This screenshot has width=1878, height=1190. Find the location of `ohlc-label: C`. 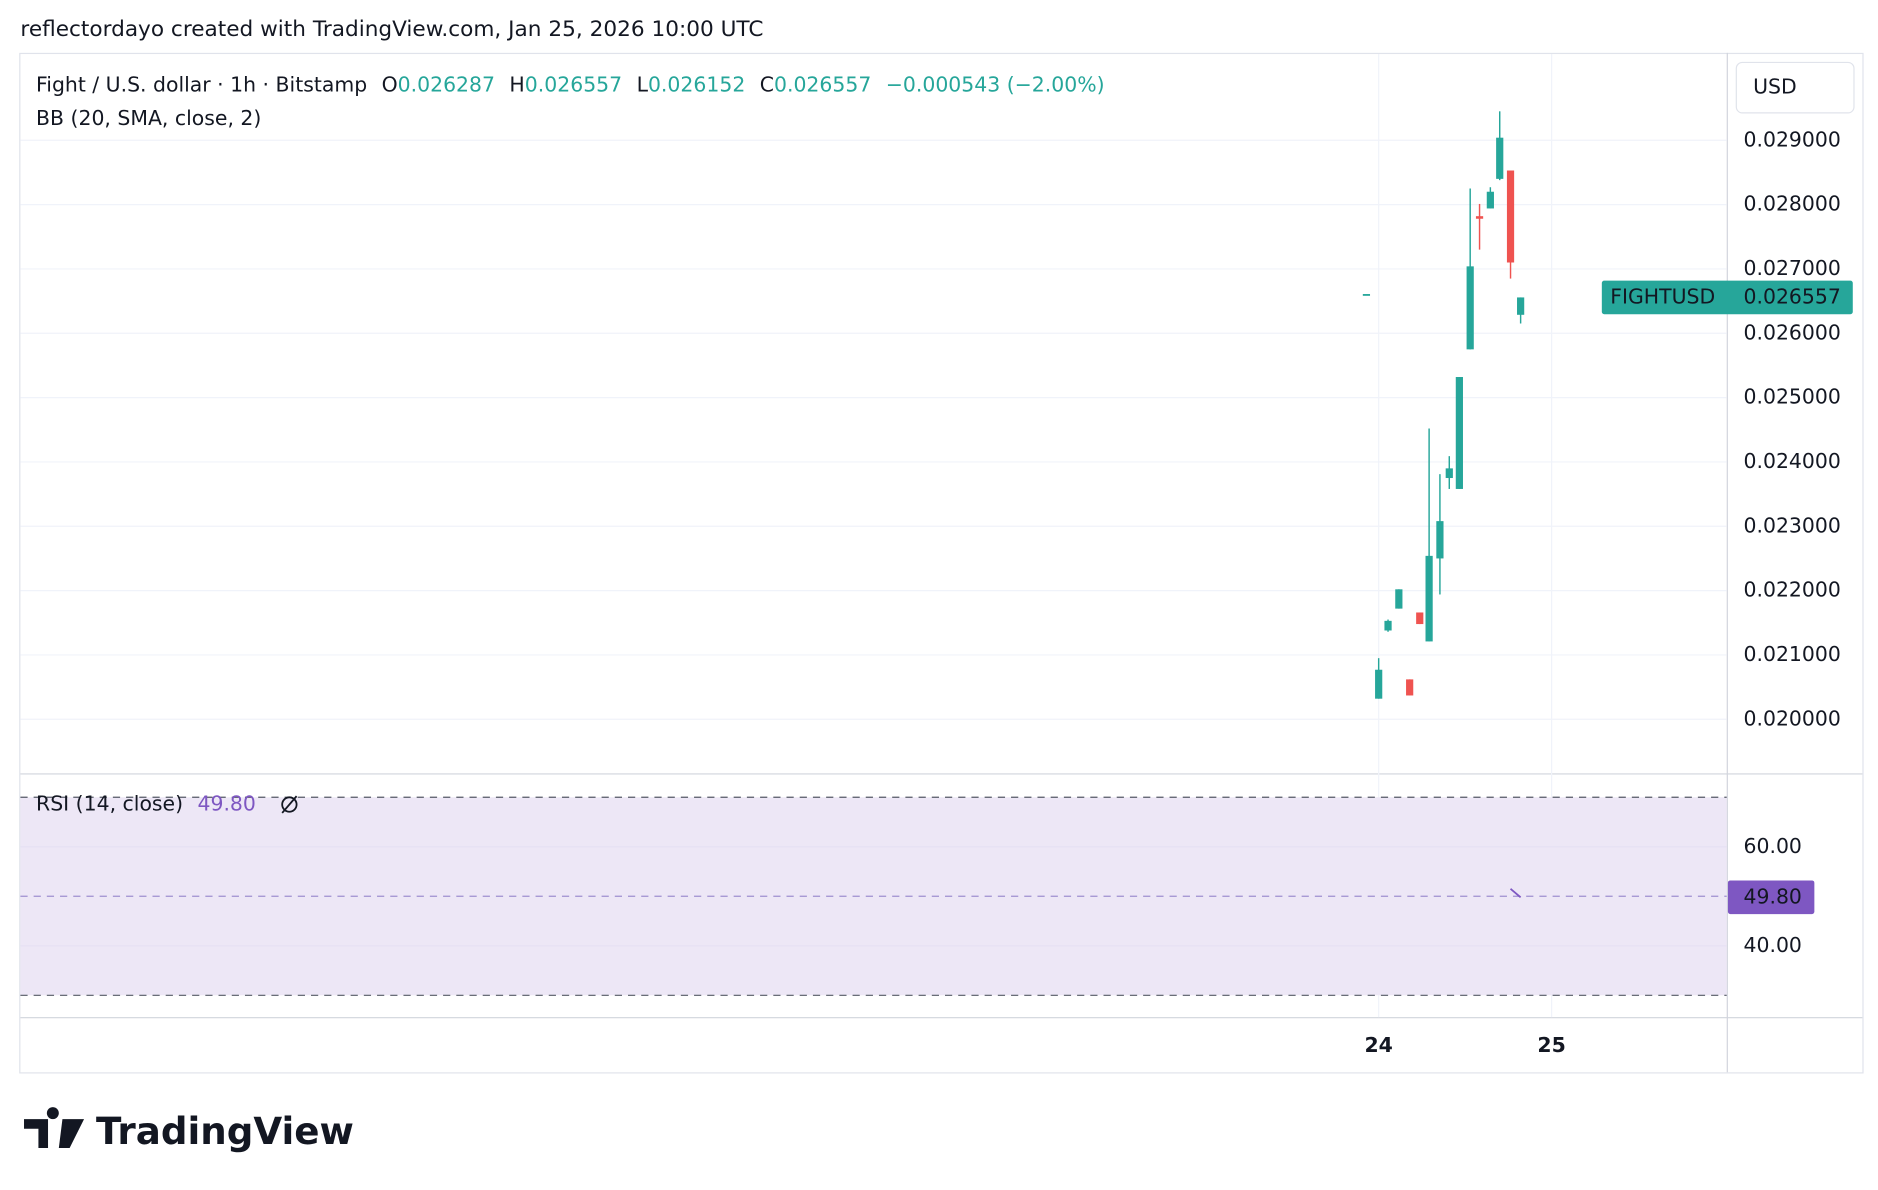

ohlc-label: C is located at coordinates (767, 84).